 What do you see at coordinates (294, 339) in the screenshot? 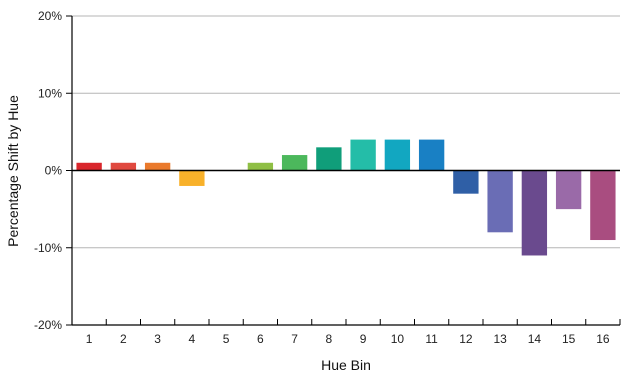
I see `x-tick-label: 7` at bounding box center [294, 339].